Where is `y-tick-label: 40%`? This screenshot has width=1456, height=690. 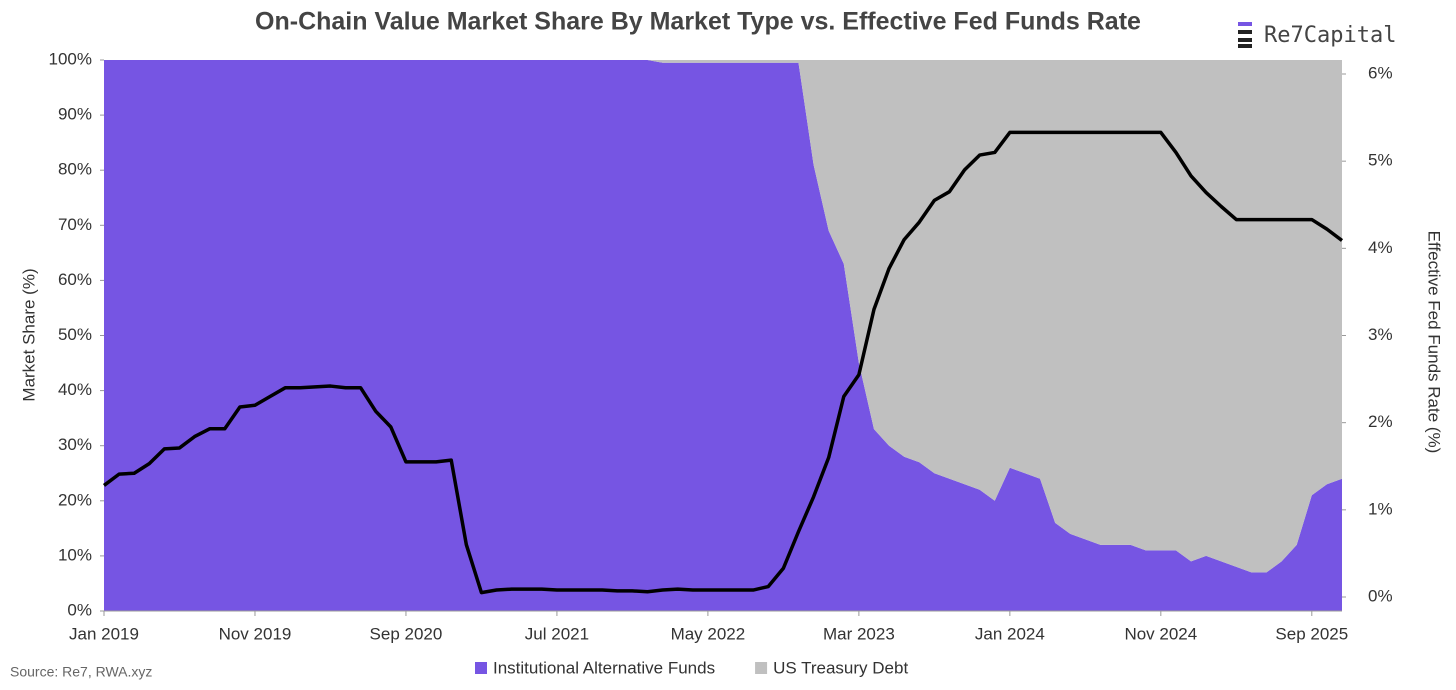 y-tick-label: 40% is located at coordinates (75, 389).